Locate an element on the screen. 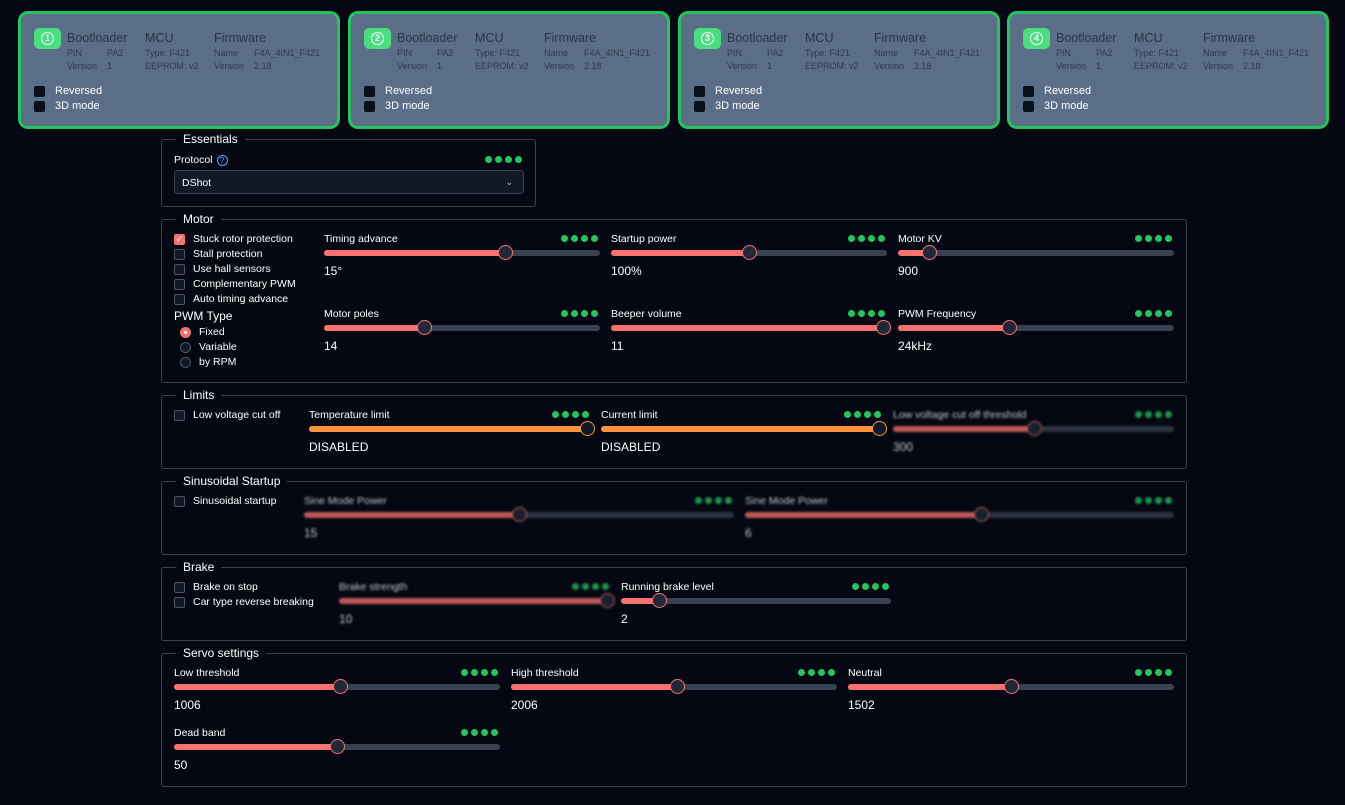 This screenshot has width=1345, height=805. slider-value: 10 is located at coordinates (346, 619).